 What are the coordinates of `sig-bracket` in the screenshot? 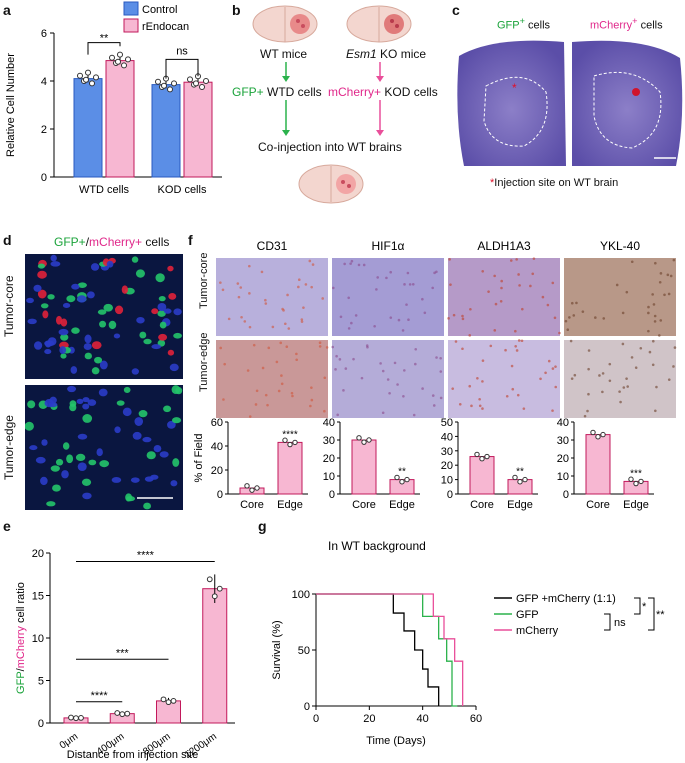 It's located at (607, 622).